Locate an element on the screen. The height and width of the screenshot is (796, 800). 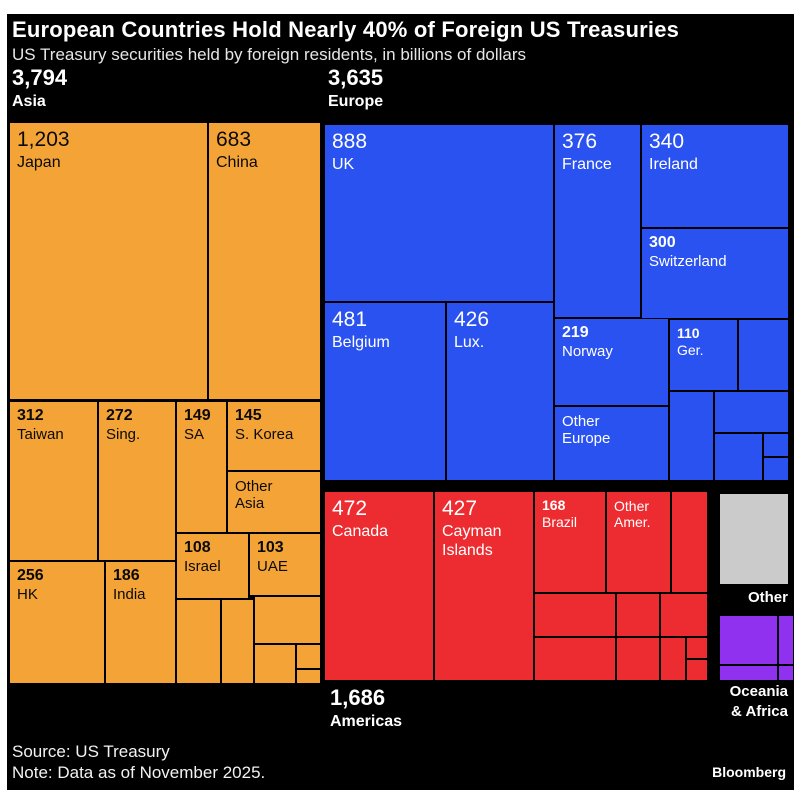
tile-asia-japan: 1,203 Japan is located at coordinates (108, 261).